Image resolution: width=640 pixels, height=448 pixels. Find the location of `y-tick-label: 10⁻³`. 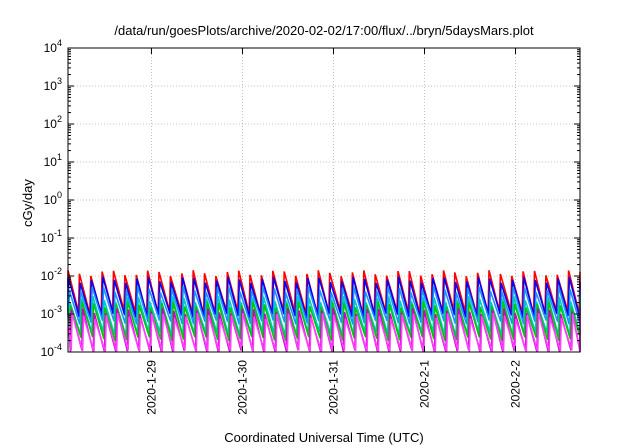

y-tick-label: 10⁻³ is located at coordinates (51, 312).